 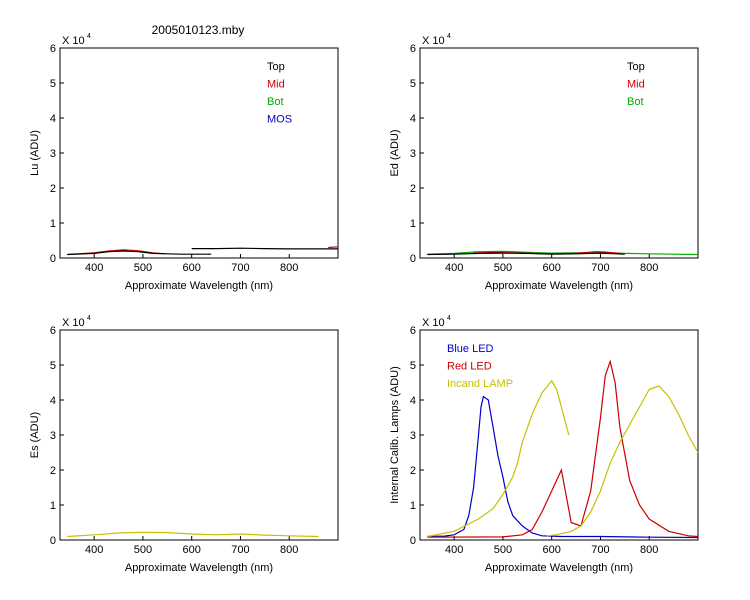 I want to click on ed-legend-entry: Bot, so click(x=635, y=102).